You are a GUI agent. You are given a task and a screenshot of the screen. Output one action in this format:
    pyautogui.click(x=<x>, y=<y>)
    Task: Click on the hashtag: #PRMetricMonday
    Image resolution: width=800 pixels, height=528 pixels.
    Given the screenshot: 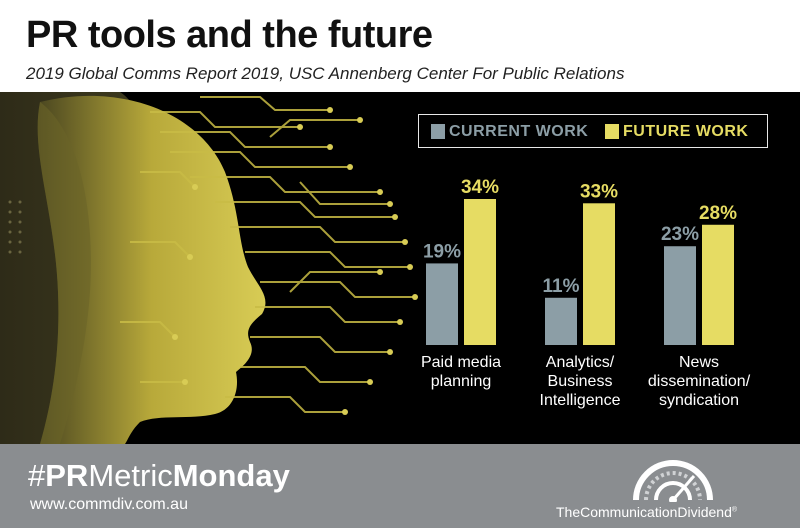 What is the action you would take?
    pyautogui.click(x=159, y=476)
    